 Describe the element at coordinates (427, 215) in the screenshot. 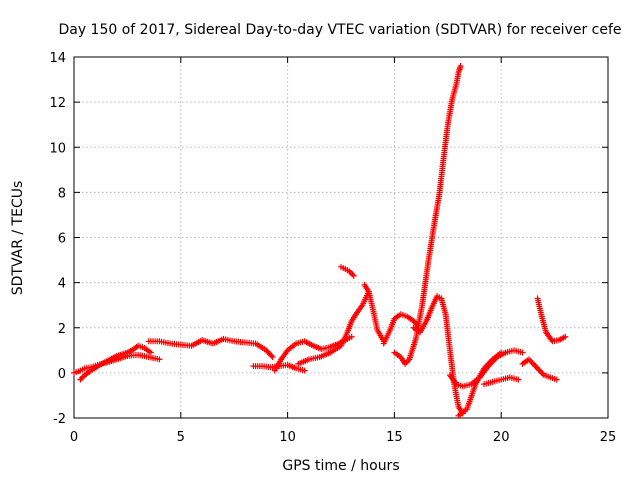

I see `series-trace-j` at that location.